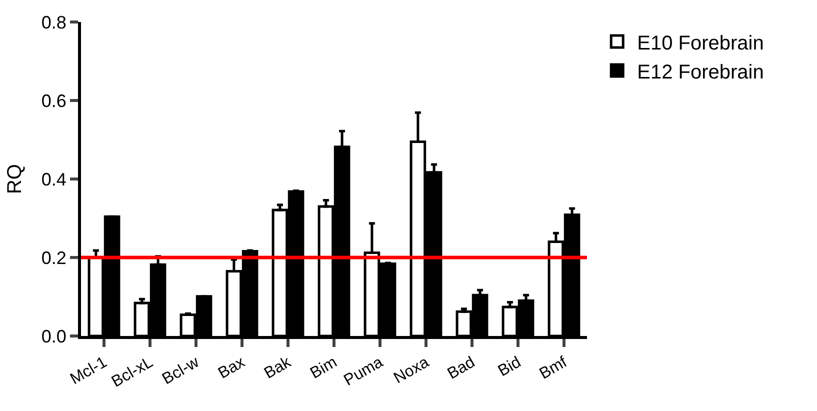  What do you see at coordinates (53, 100) in the screenshot?
I see `y-tick-label: 0.6` at bounding box center [53, 100].